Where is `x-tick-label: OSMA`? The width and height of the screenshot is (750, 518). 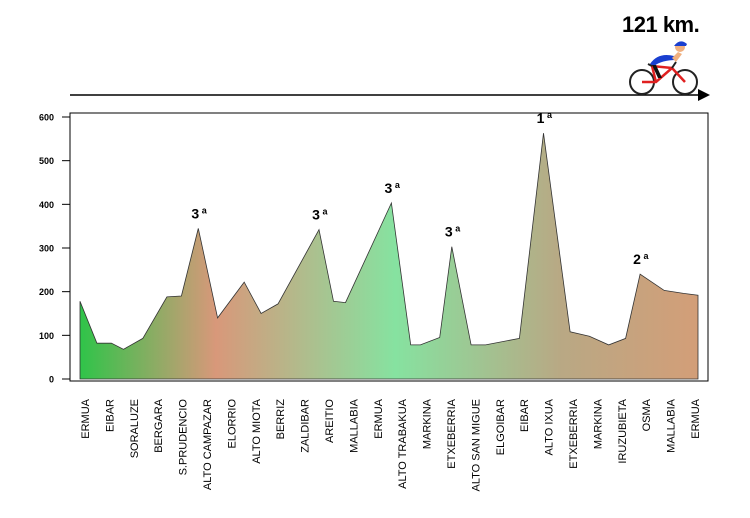 x-tick-label: OSMA is located at coordinates (647, 414).